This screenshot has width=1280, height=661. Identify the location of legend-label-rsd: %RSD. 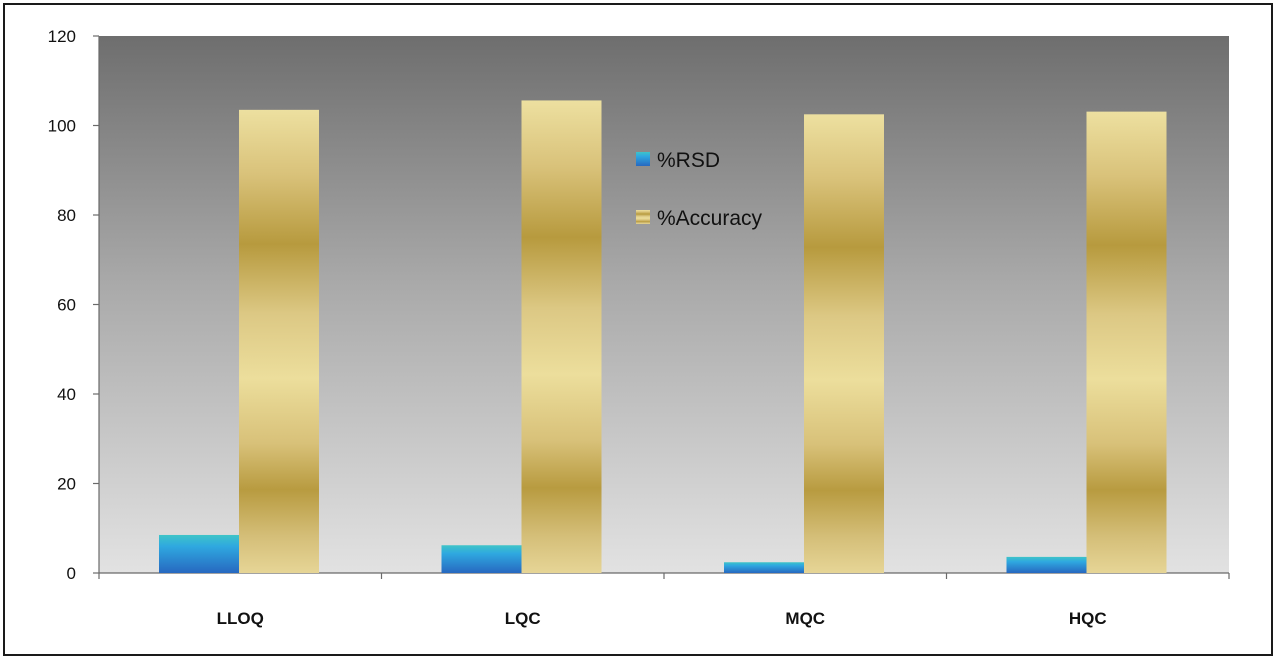
(688, 160).